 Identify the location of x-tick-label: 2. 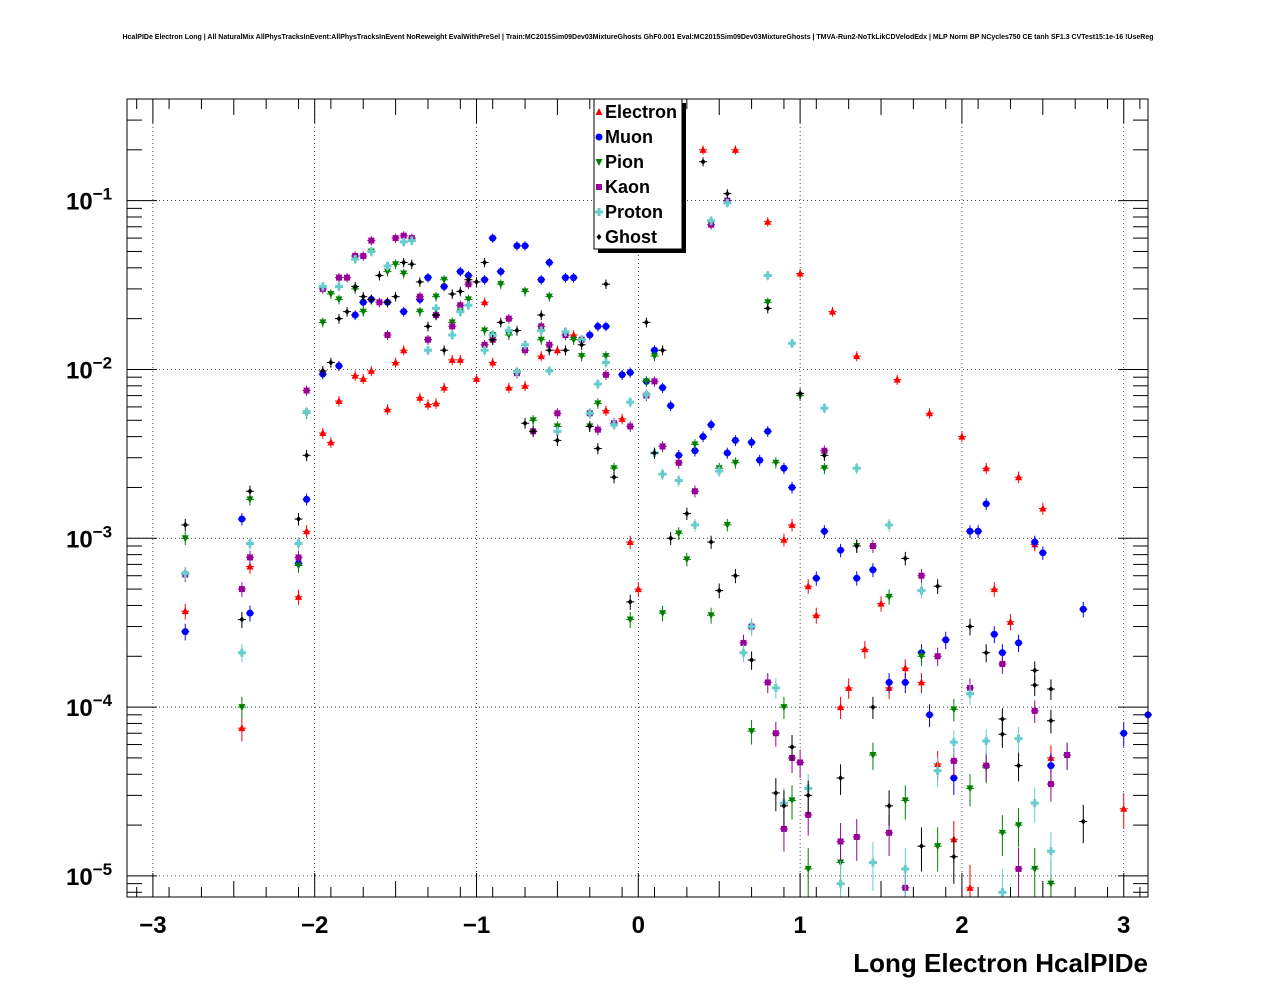
(961, 925).